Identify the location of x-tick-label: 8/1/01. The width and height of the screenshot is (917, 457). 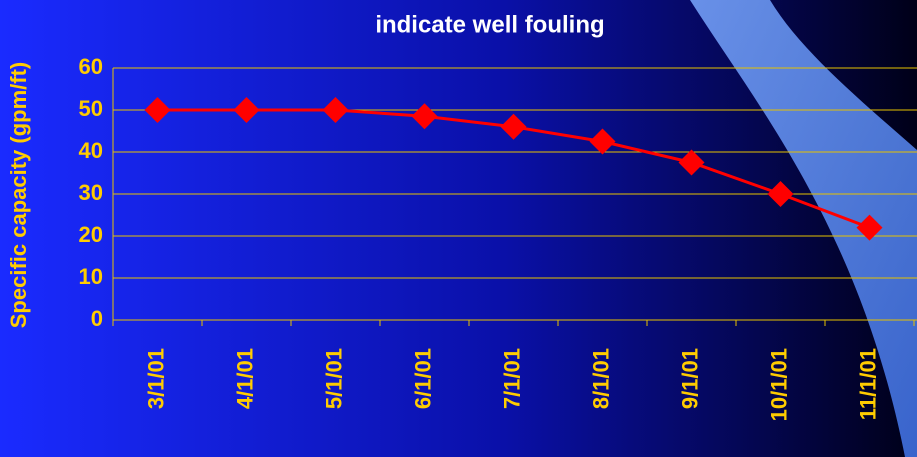
(600, 378).